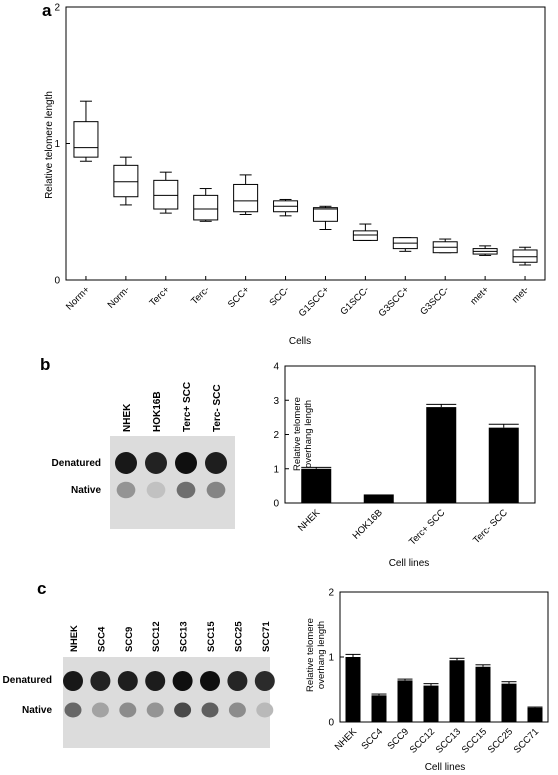  I want to click on panel-a-xtick-label: Norm+, so click(78, 298).